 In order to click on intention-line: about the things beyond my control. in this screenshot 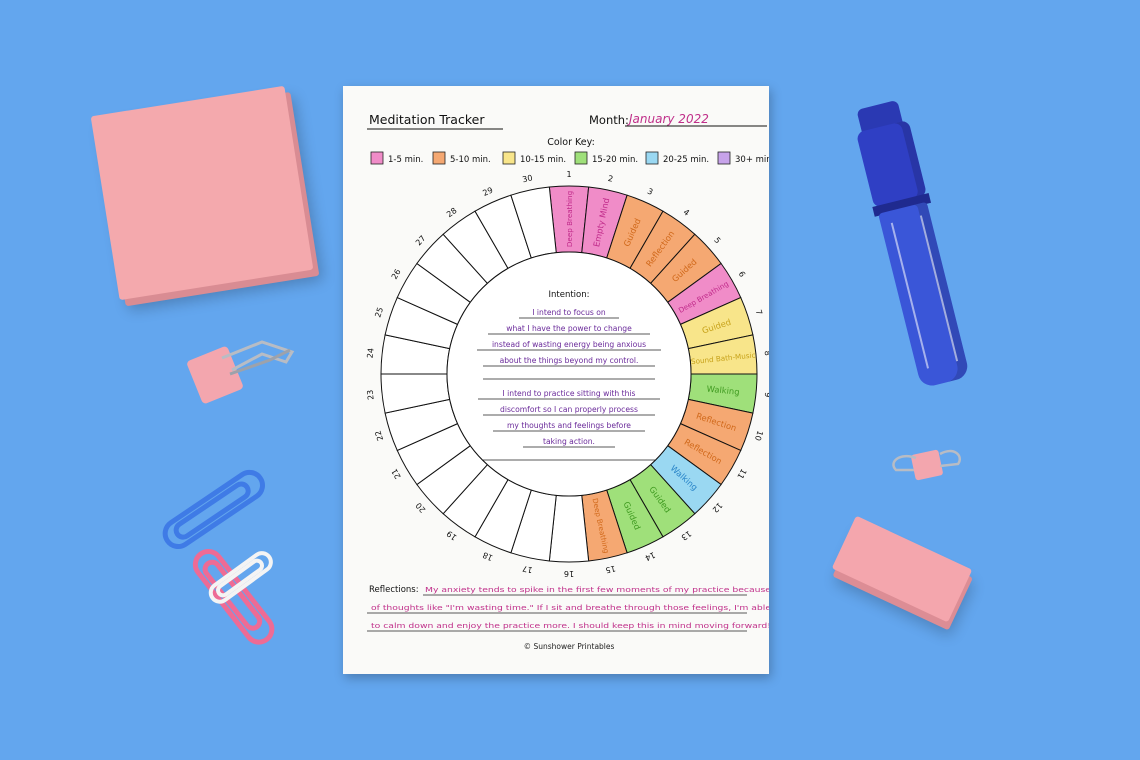, I will do `click(569, 360)`.